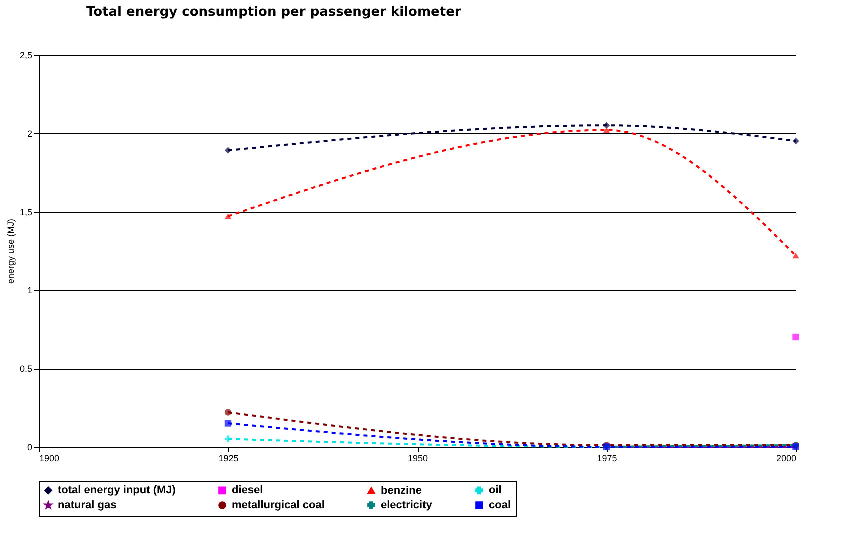 The image size is (864, 542). Describe the element at coordinates (401, 490) in the screenshot. I see `legend-label: benzine` at that location.